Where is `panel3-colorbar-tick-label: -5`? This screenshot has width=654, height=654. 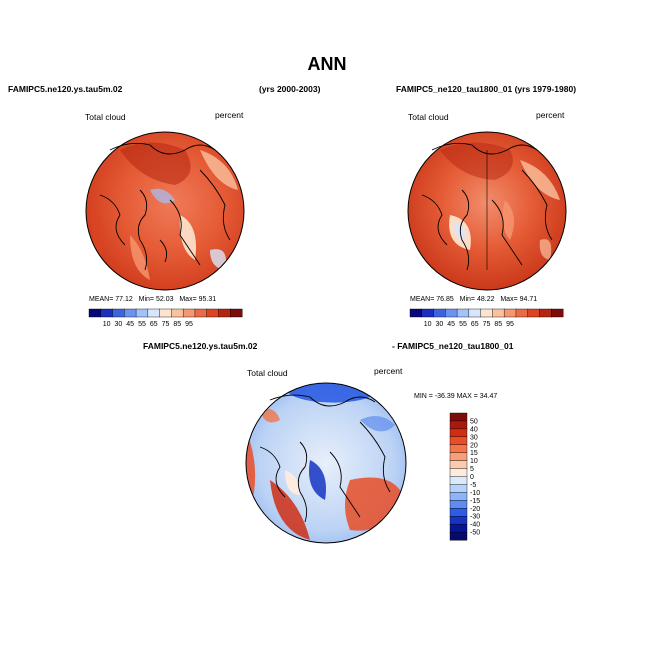
panel3-colorbar-tick-label: -5 is located at coordinates (473, 485).